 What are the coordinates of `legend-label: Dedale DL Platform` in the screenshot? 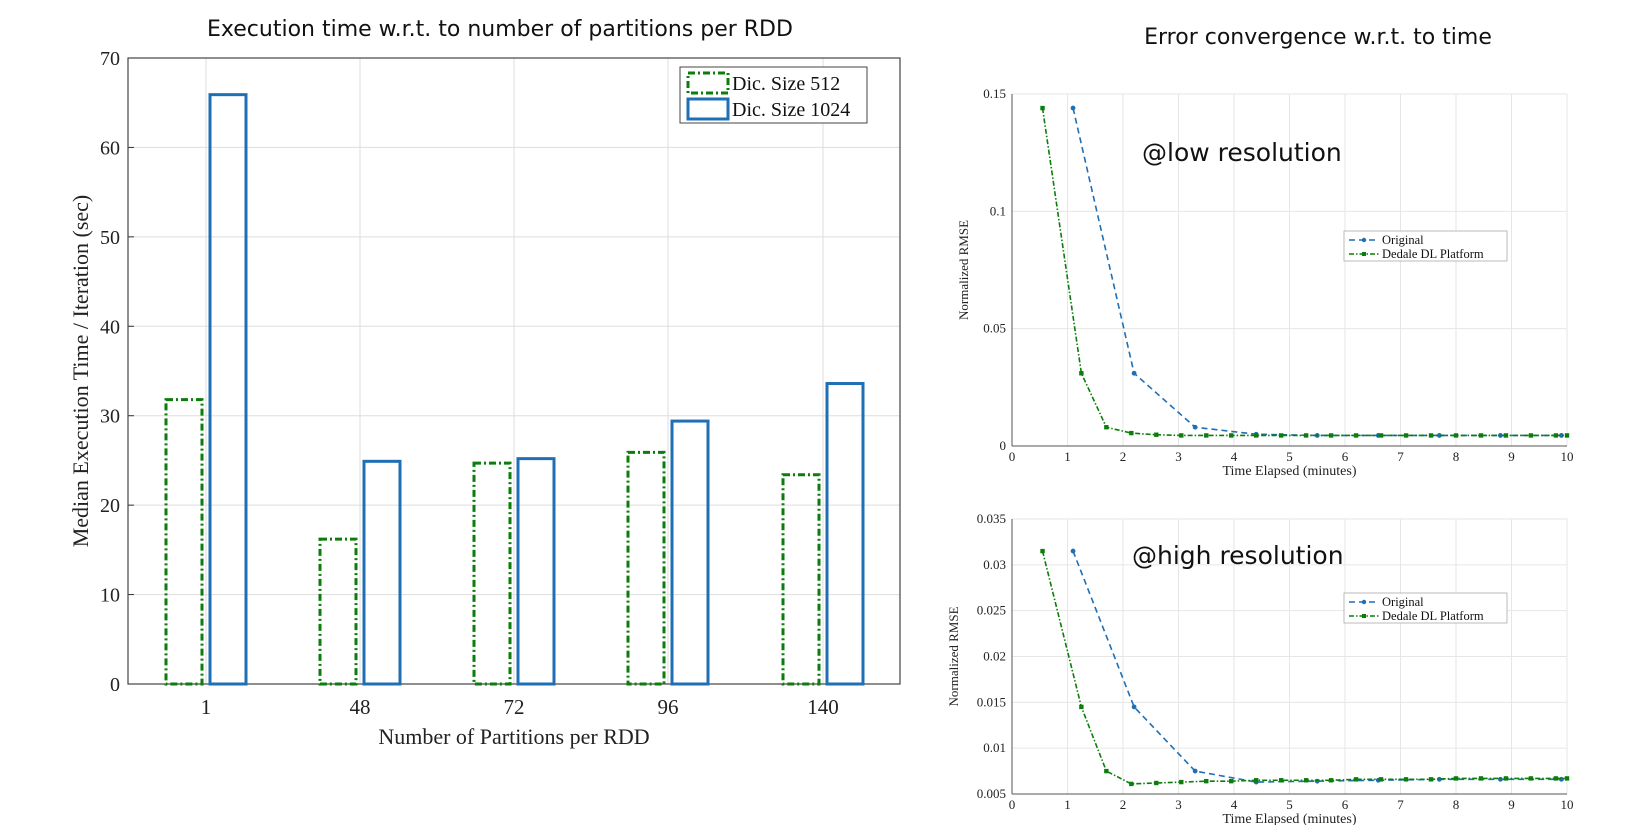 It's located at (1433, 616).